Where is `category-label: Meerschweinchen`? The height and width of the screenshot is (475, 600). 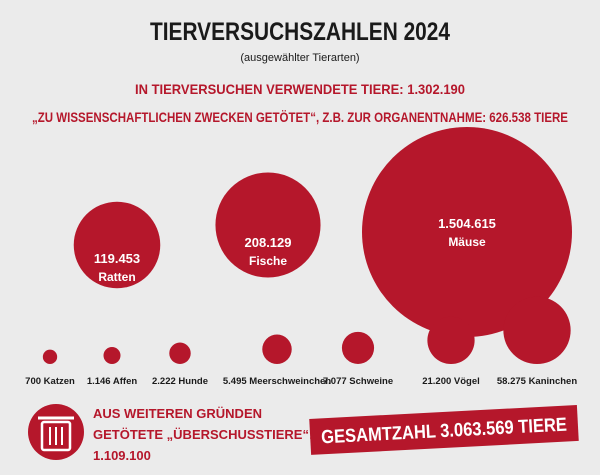 category-label: Meerschweinchen is located at coordinates (290, 381).